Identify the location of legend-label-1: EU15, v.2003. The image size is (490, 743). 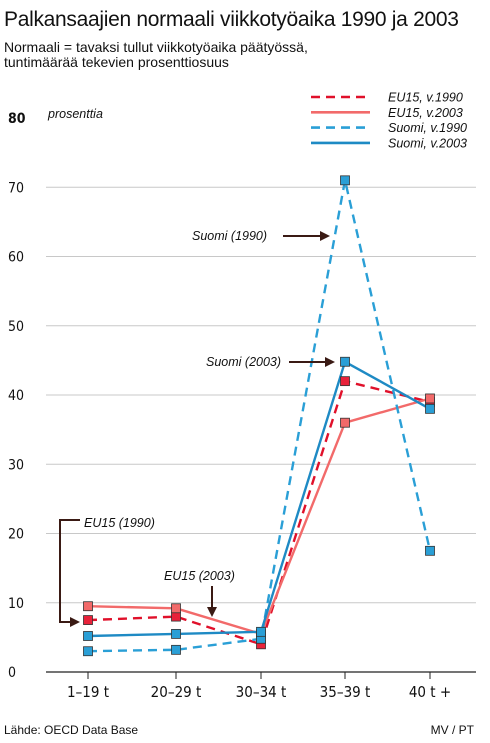
(425, 113).